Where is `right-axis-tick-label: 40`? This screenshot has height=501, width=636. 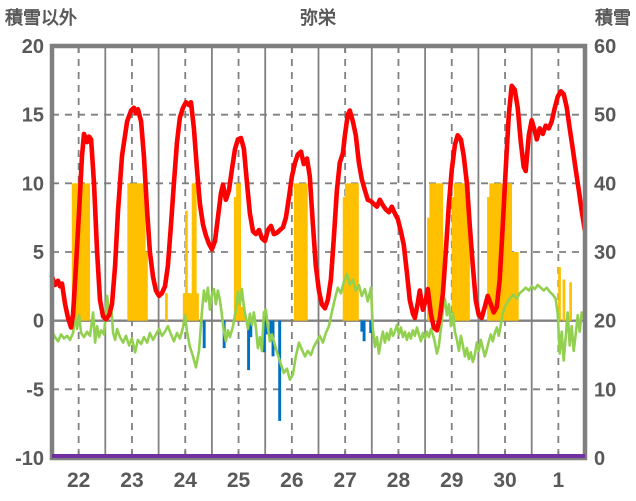 right-axis-tick-label: 40 is located at coordinates (605, 184).